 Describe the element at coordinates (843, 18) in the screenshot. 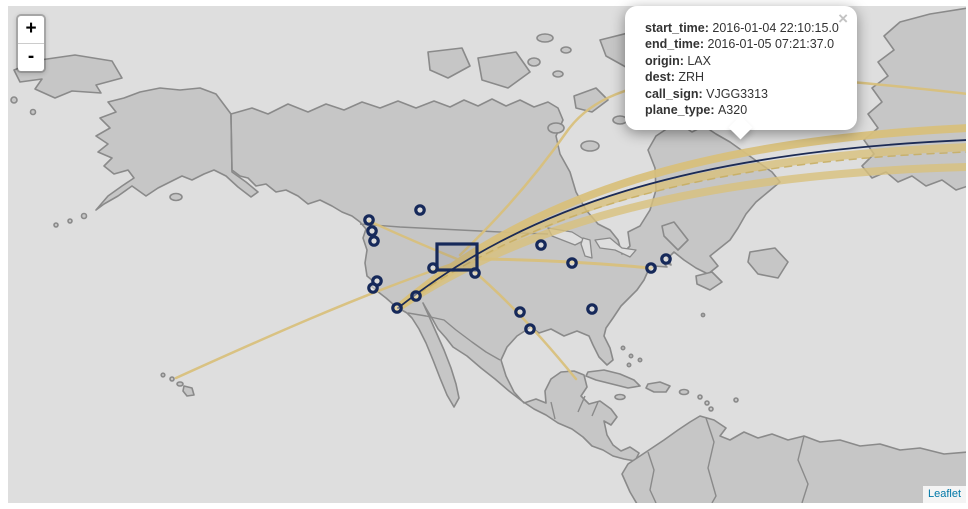

I see `popup-close-icon: ×` at that location.